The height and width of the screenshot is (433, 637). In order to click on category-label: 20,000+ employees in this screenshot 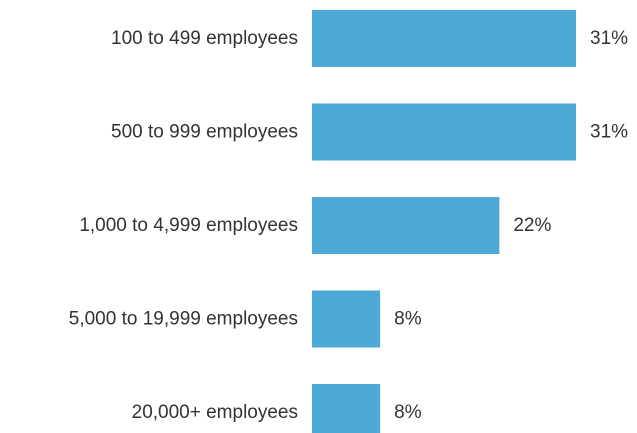, I will do `click(215, 412)`.